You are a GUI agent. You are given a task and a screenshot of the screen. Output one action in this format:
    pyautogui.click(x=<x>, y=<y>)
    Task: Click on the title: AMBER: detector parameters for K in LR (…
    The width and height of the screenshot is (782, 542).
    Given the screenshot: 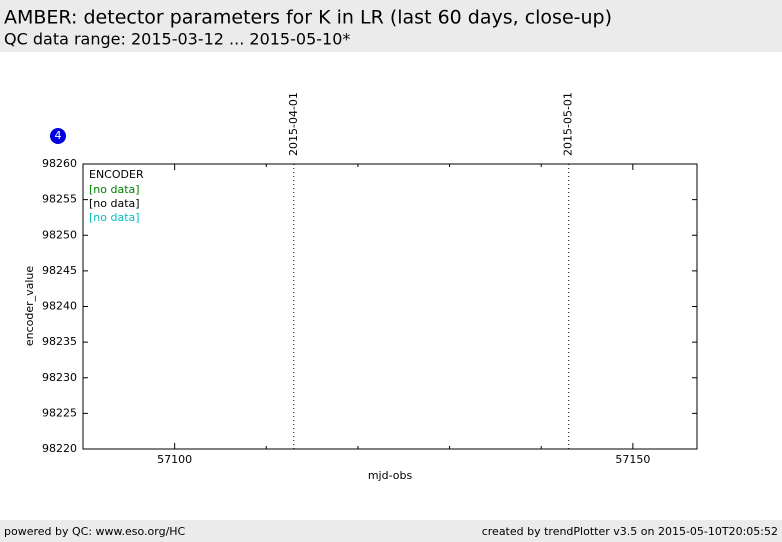 What is the action you would take?
    pyautogui.click(x=308, y=18)
    